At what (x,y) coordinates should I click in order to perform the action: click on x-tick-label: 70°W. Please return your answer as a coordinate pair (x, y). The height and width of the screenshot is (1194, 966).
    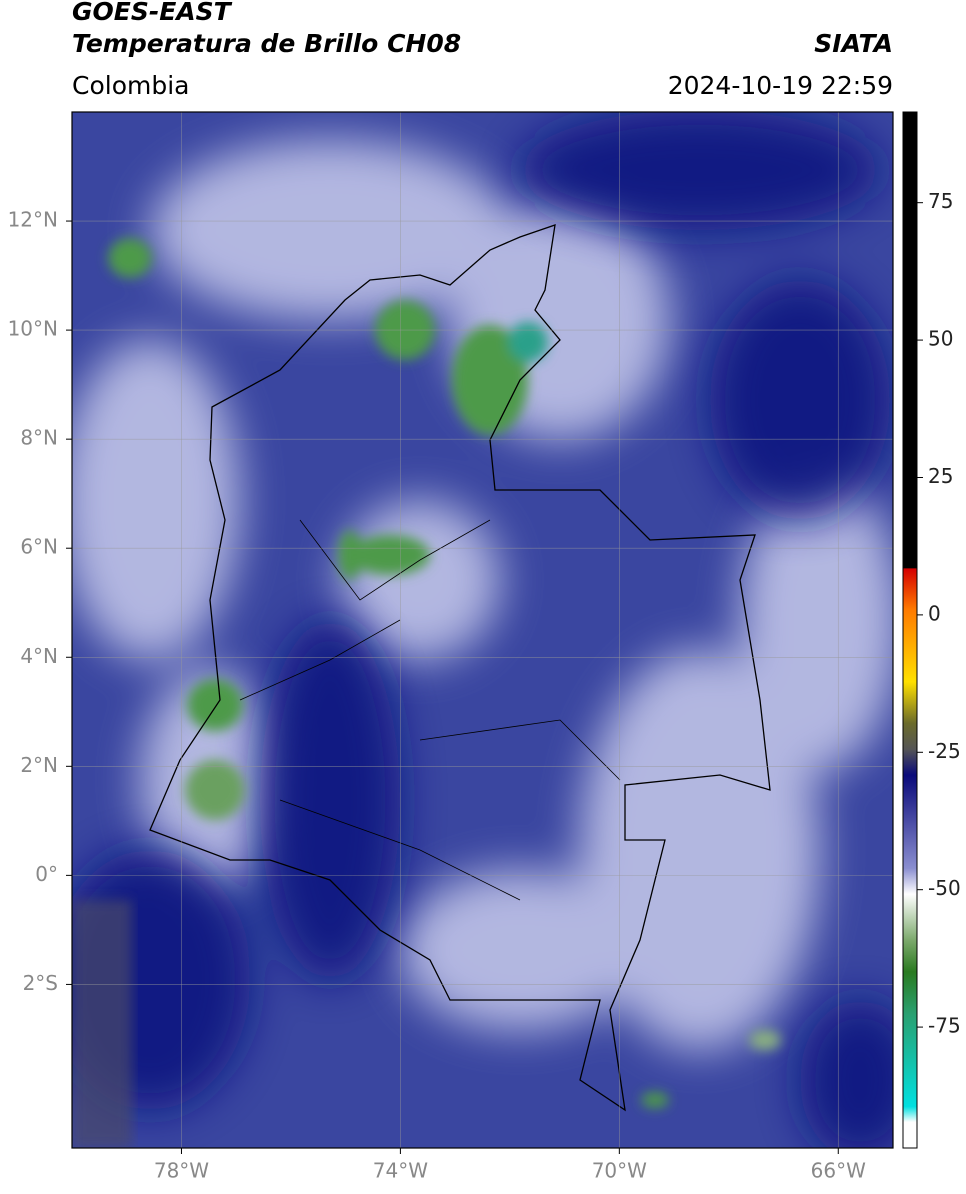
    Looking at the image, I should click on (619, 1171).